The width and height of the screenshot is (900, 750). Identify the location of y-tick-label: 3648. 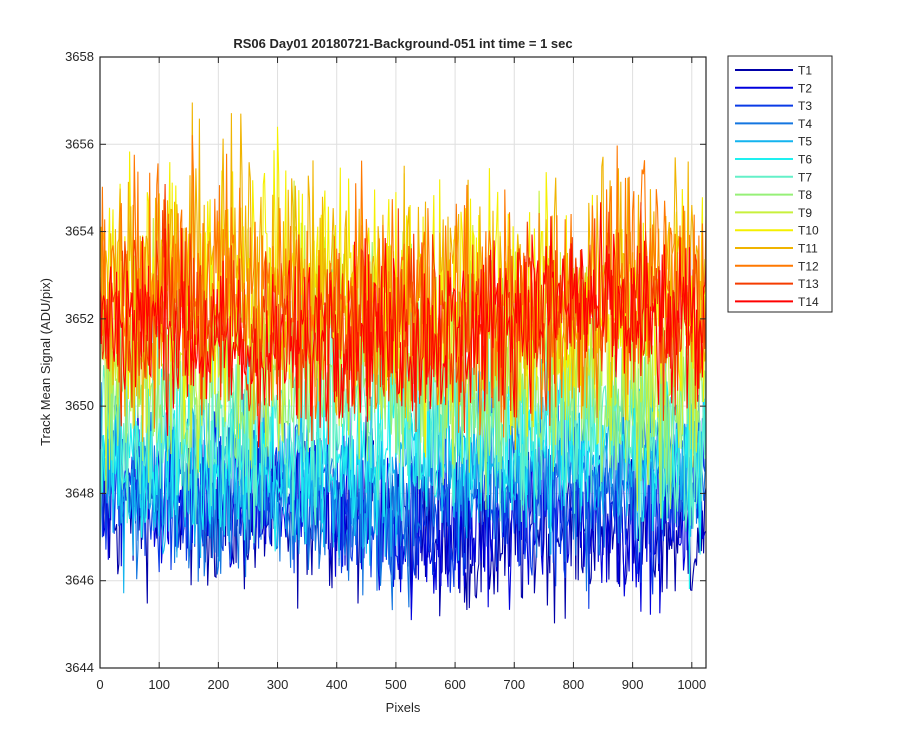
(79, 492).